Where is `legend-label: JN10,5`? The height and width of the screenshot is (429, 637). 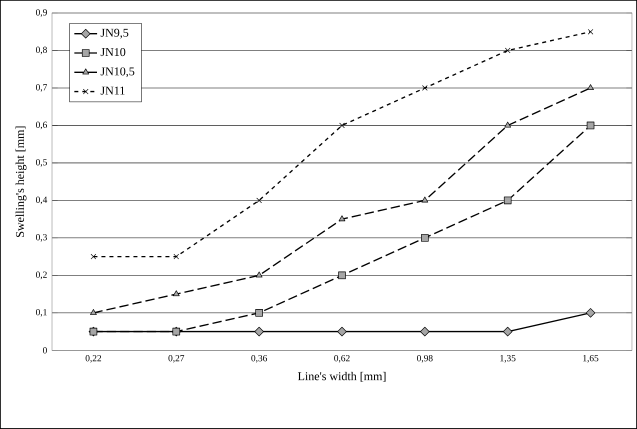
legend-label: JN10,5 is located at coordinates (117, 72).